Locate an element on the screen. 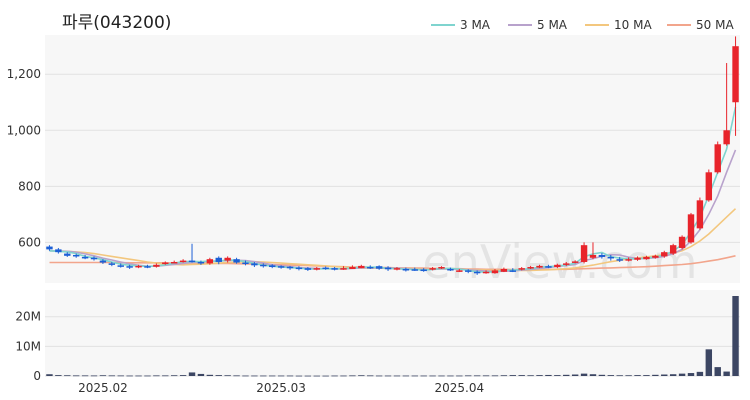  legend-item: 5 MA is located at coordinates (538, 25).